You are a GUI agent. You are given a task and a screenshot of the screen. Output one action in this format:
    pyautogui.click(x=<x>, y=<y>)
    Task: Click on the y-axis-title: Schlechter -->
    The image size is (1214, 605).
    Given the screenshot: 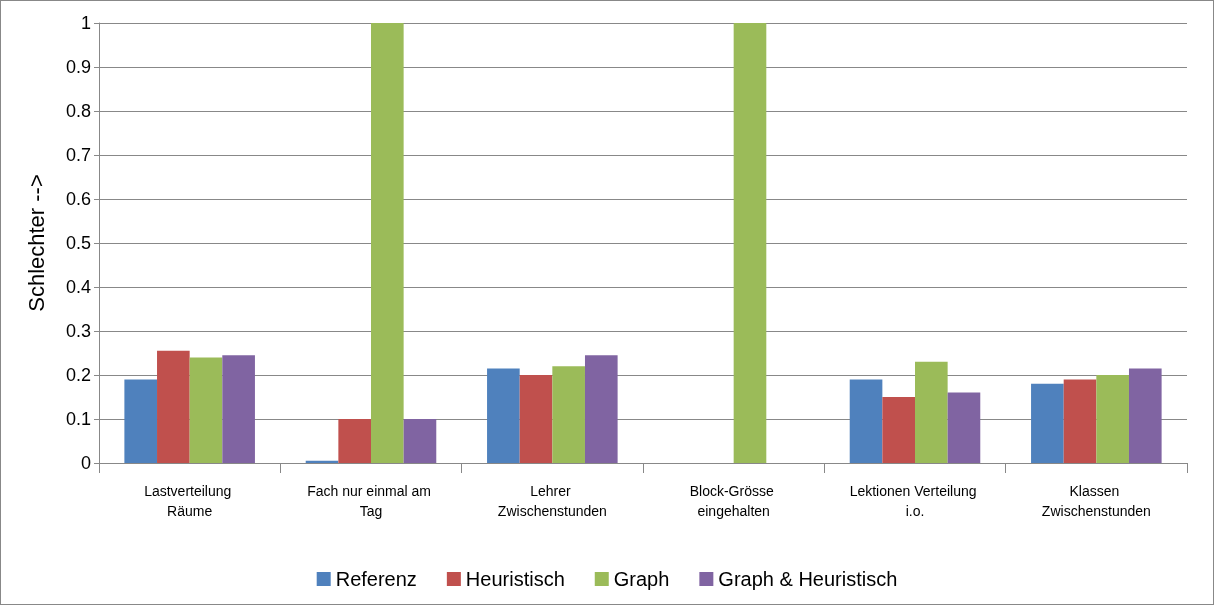 What is the action you would take?
    pyautogui.click(x=36, y=243)
    